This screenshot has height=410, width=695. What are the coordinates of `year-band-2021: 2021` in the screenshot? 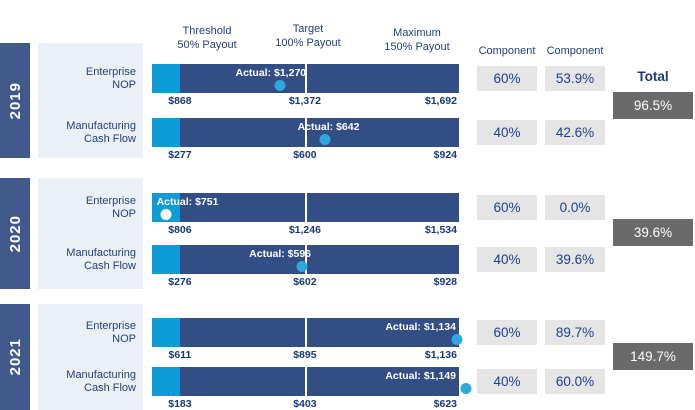 It's located at (15, 357).